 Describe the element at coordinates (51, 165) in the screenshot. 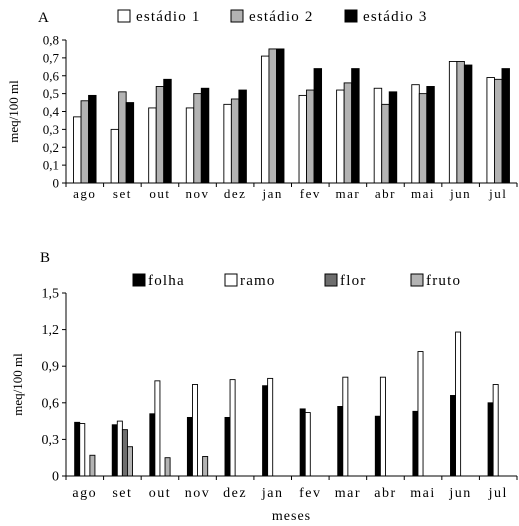

I see `y-tick-label: 0,1` at that location.